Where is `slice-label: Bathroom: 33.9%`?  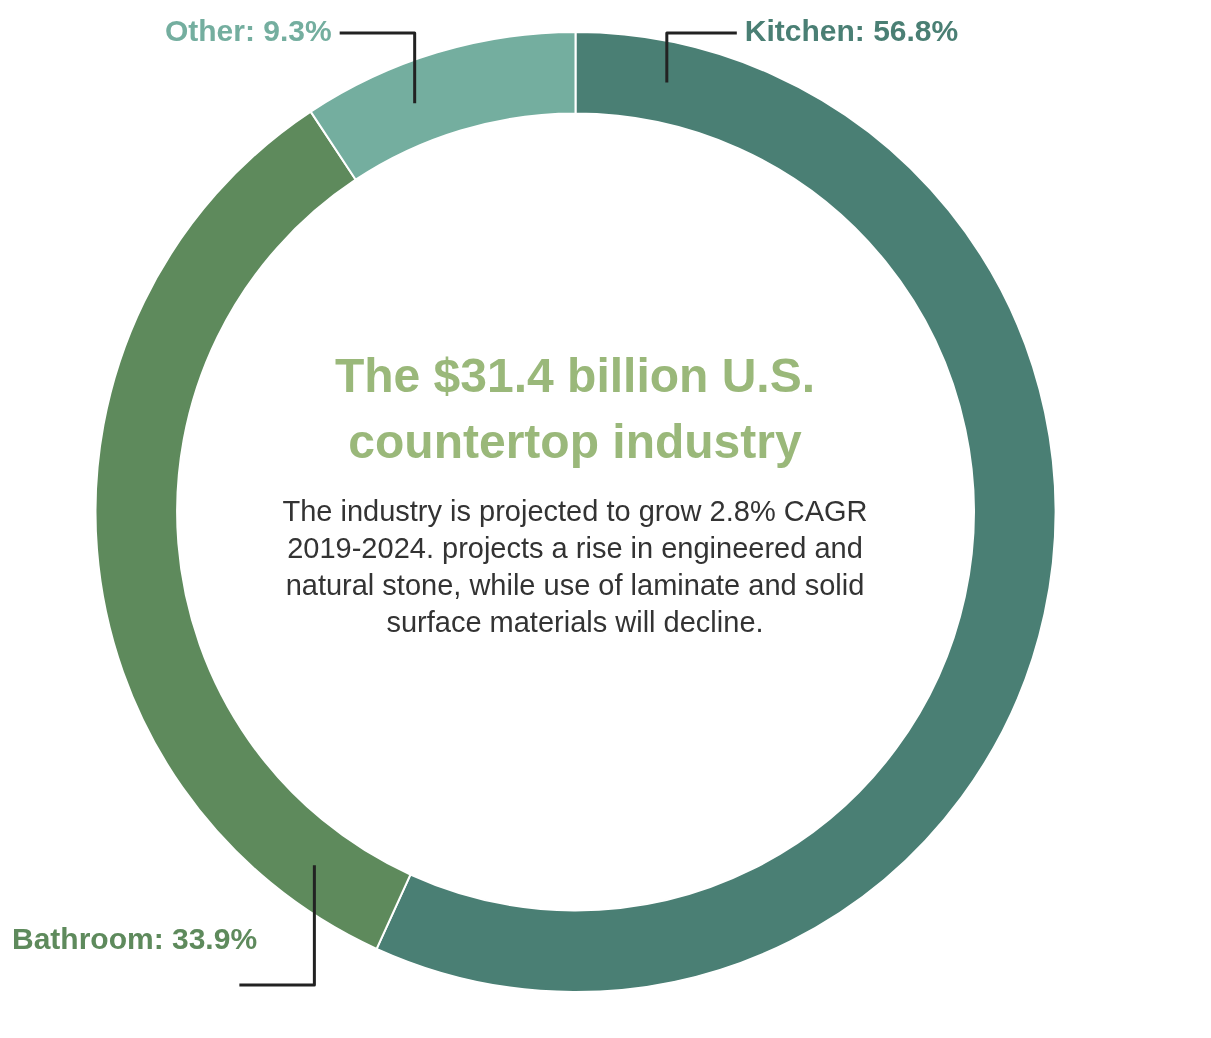
slice-label: Bathroom: 33.9% is located at coordinates (135, 939).